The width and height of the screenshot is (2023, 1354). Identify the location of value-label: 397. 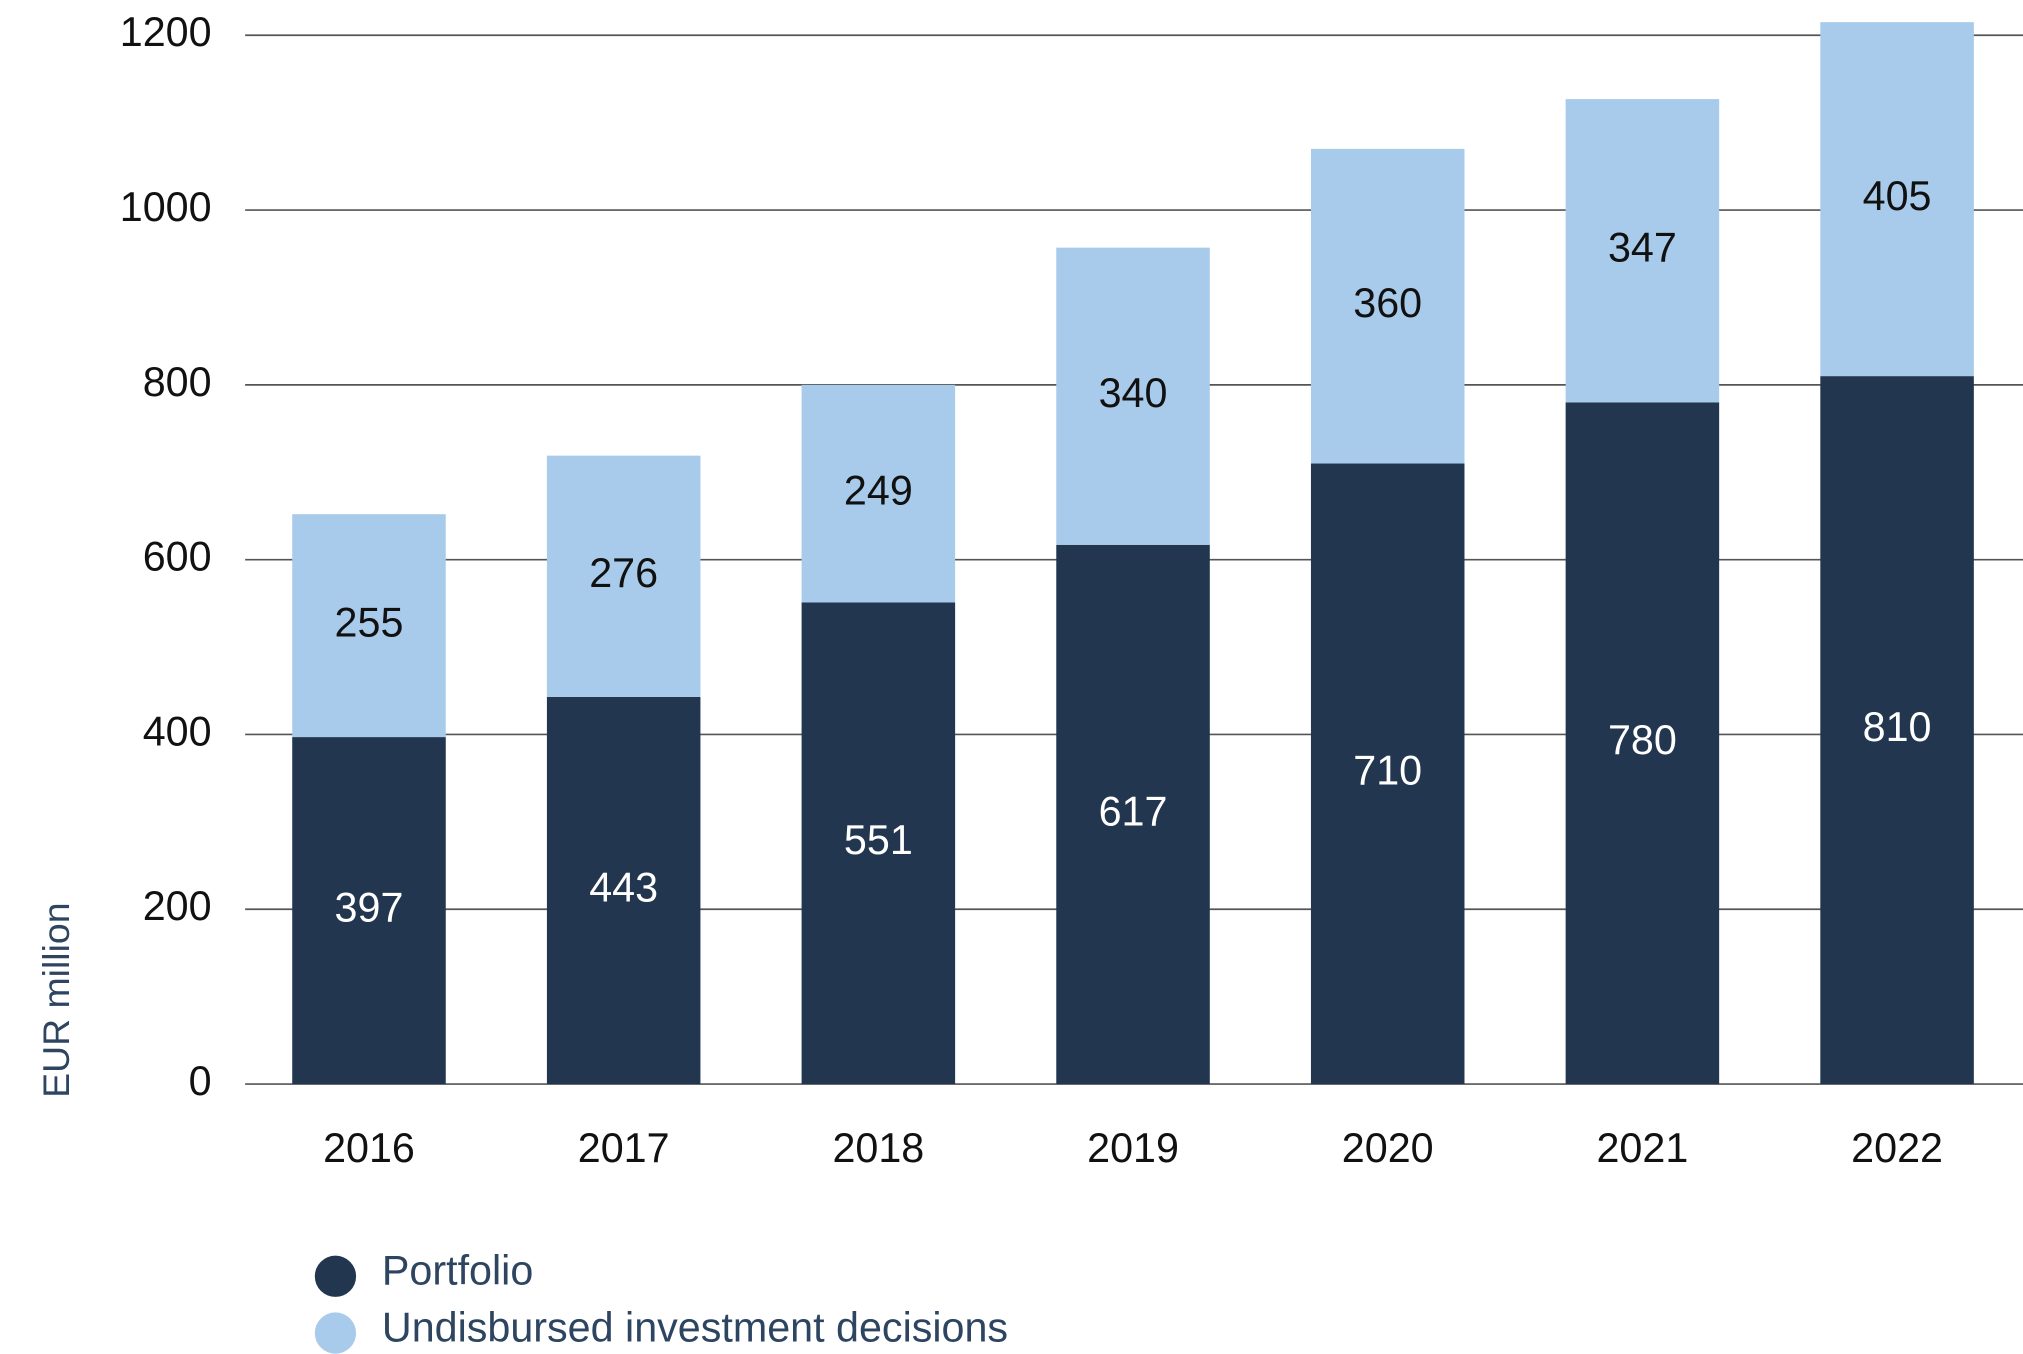
(369, 907).